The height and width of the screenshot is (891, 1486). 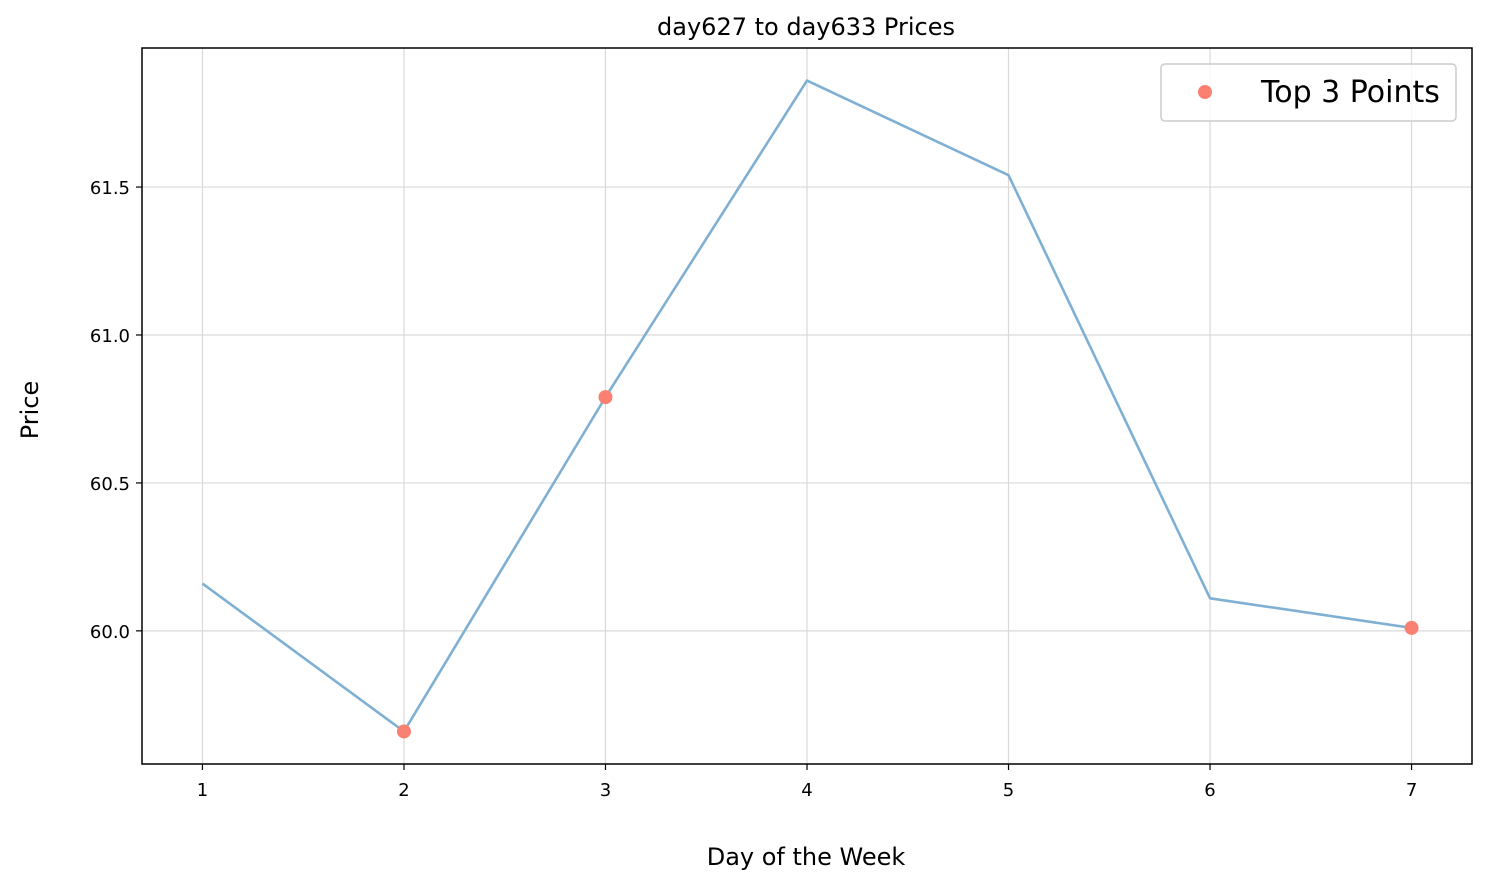 What do you see at coordinates (1411, 790) in the screenshot?
I see `x-tick-label: 7` at bounding box center [1411, 790].